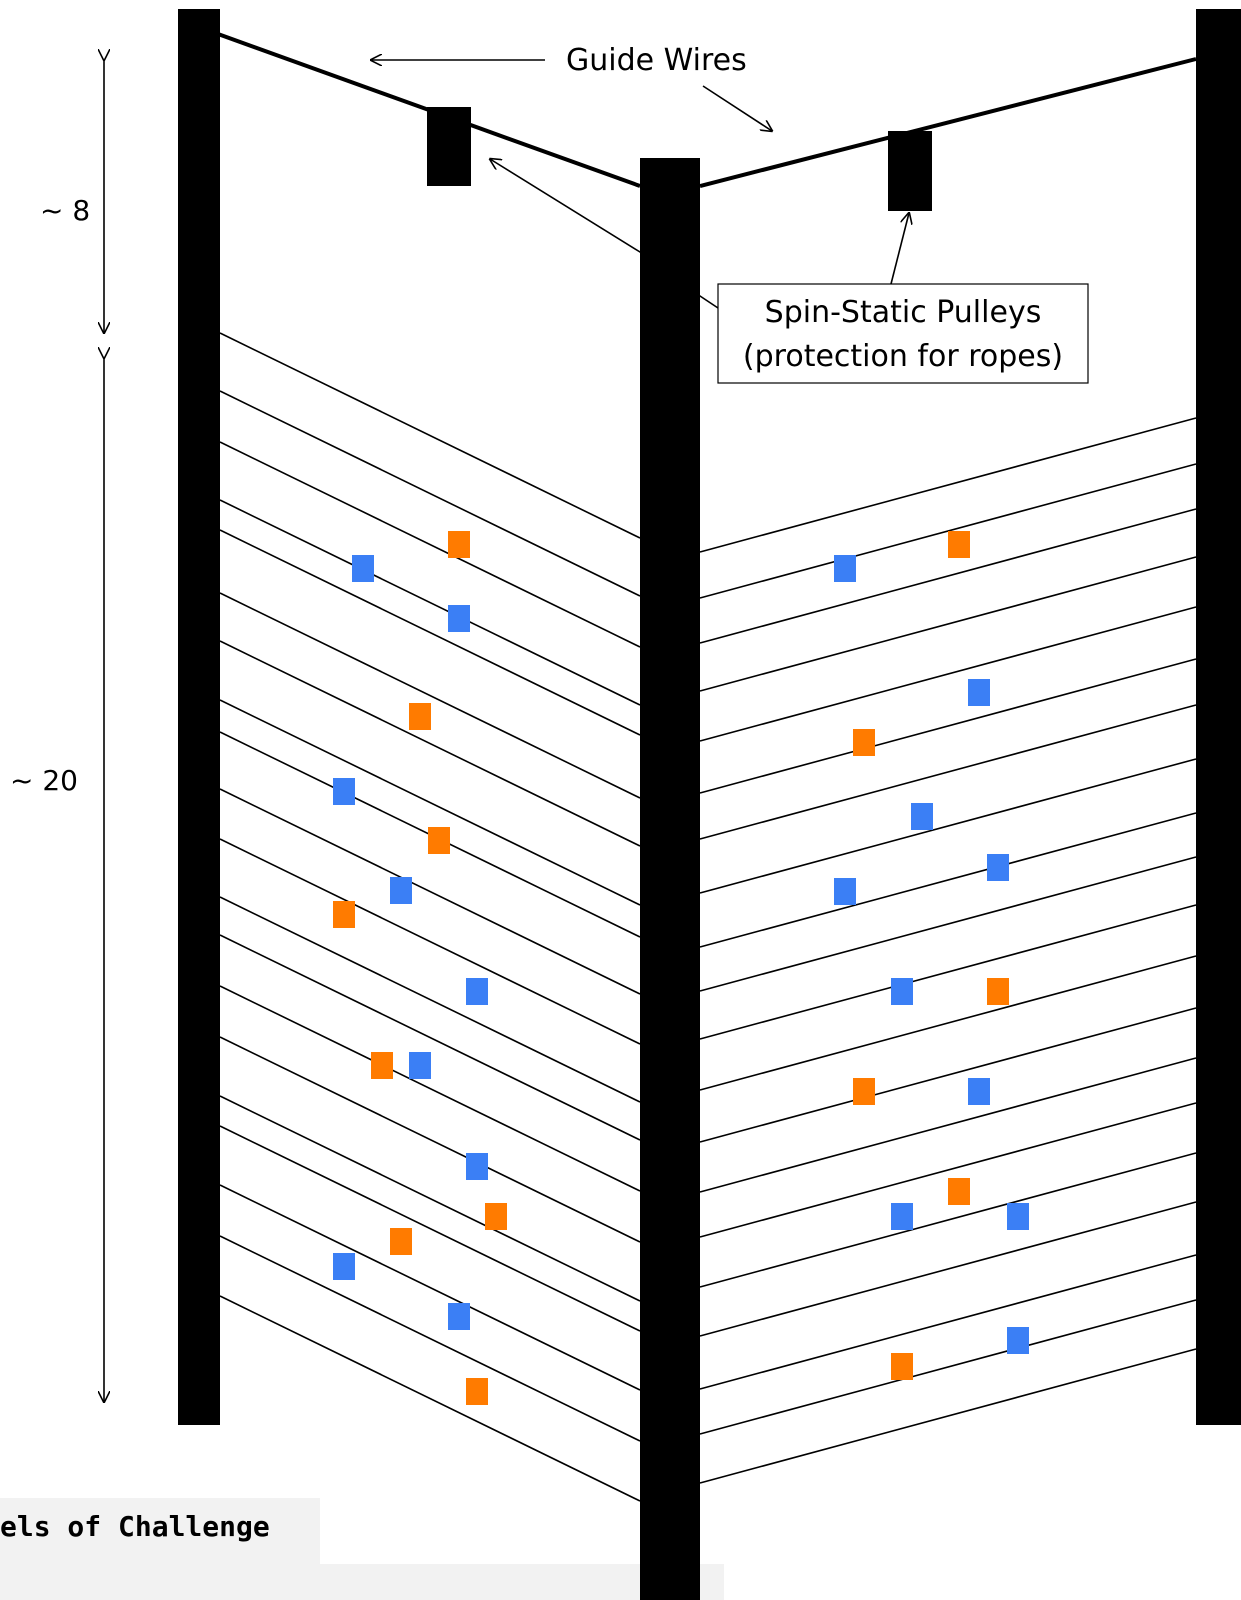 The height and width of the screenshot is (1600, 1241). I want to click on guide-wires-label: Guide Wires, so click(656, 60).